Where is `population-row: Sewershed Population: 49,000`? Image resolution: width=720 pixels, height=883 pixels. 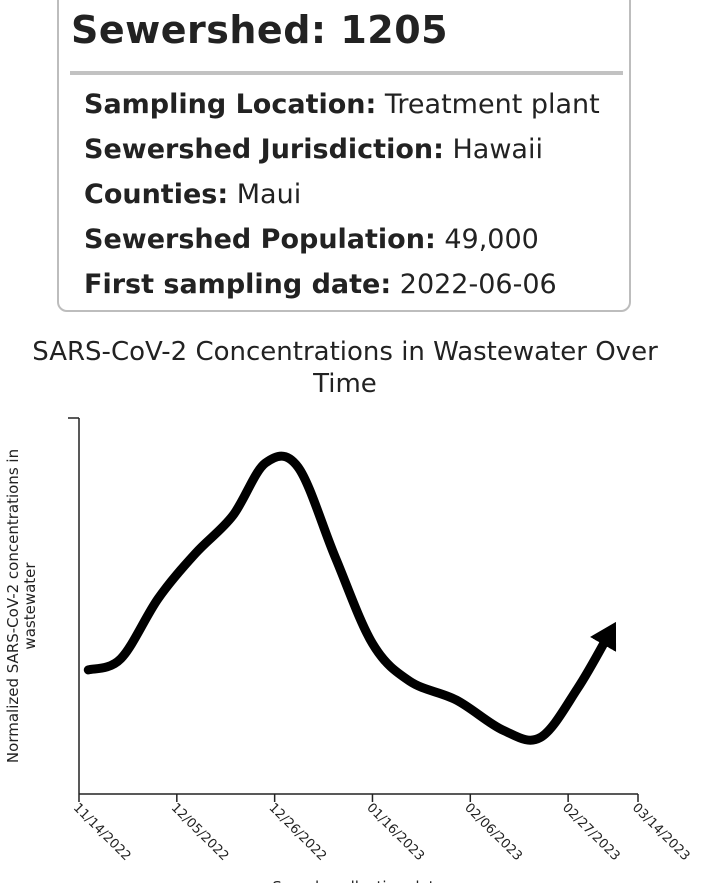 population-row: Sewershed Population: 49,000 is located at coordinates (342, 239).